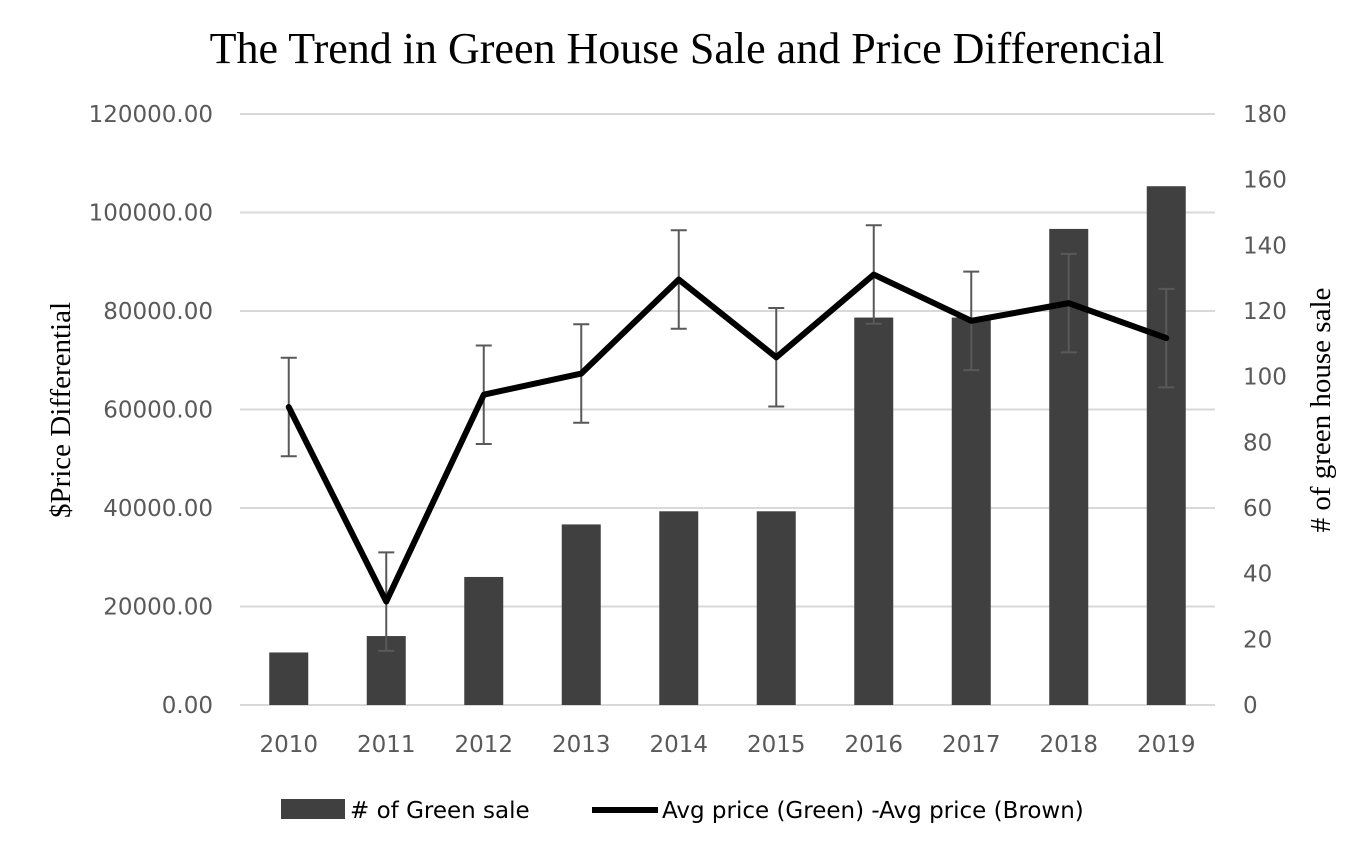 The image size is (1358, 852). I want to click on left-tick-label: 60000.00, so click(158, 411).